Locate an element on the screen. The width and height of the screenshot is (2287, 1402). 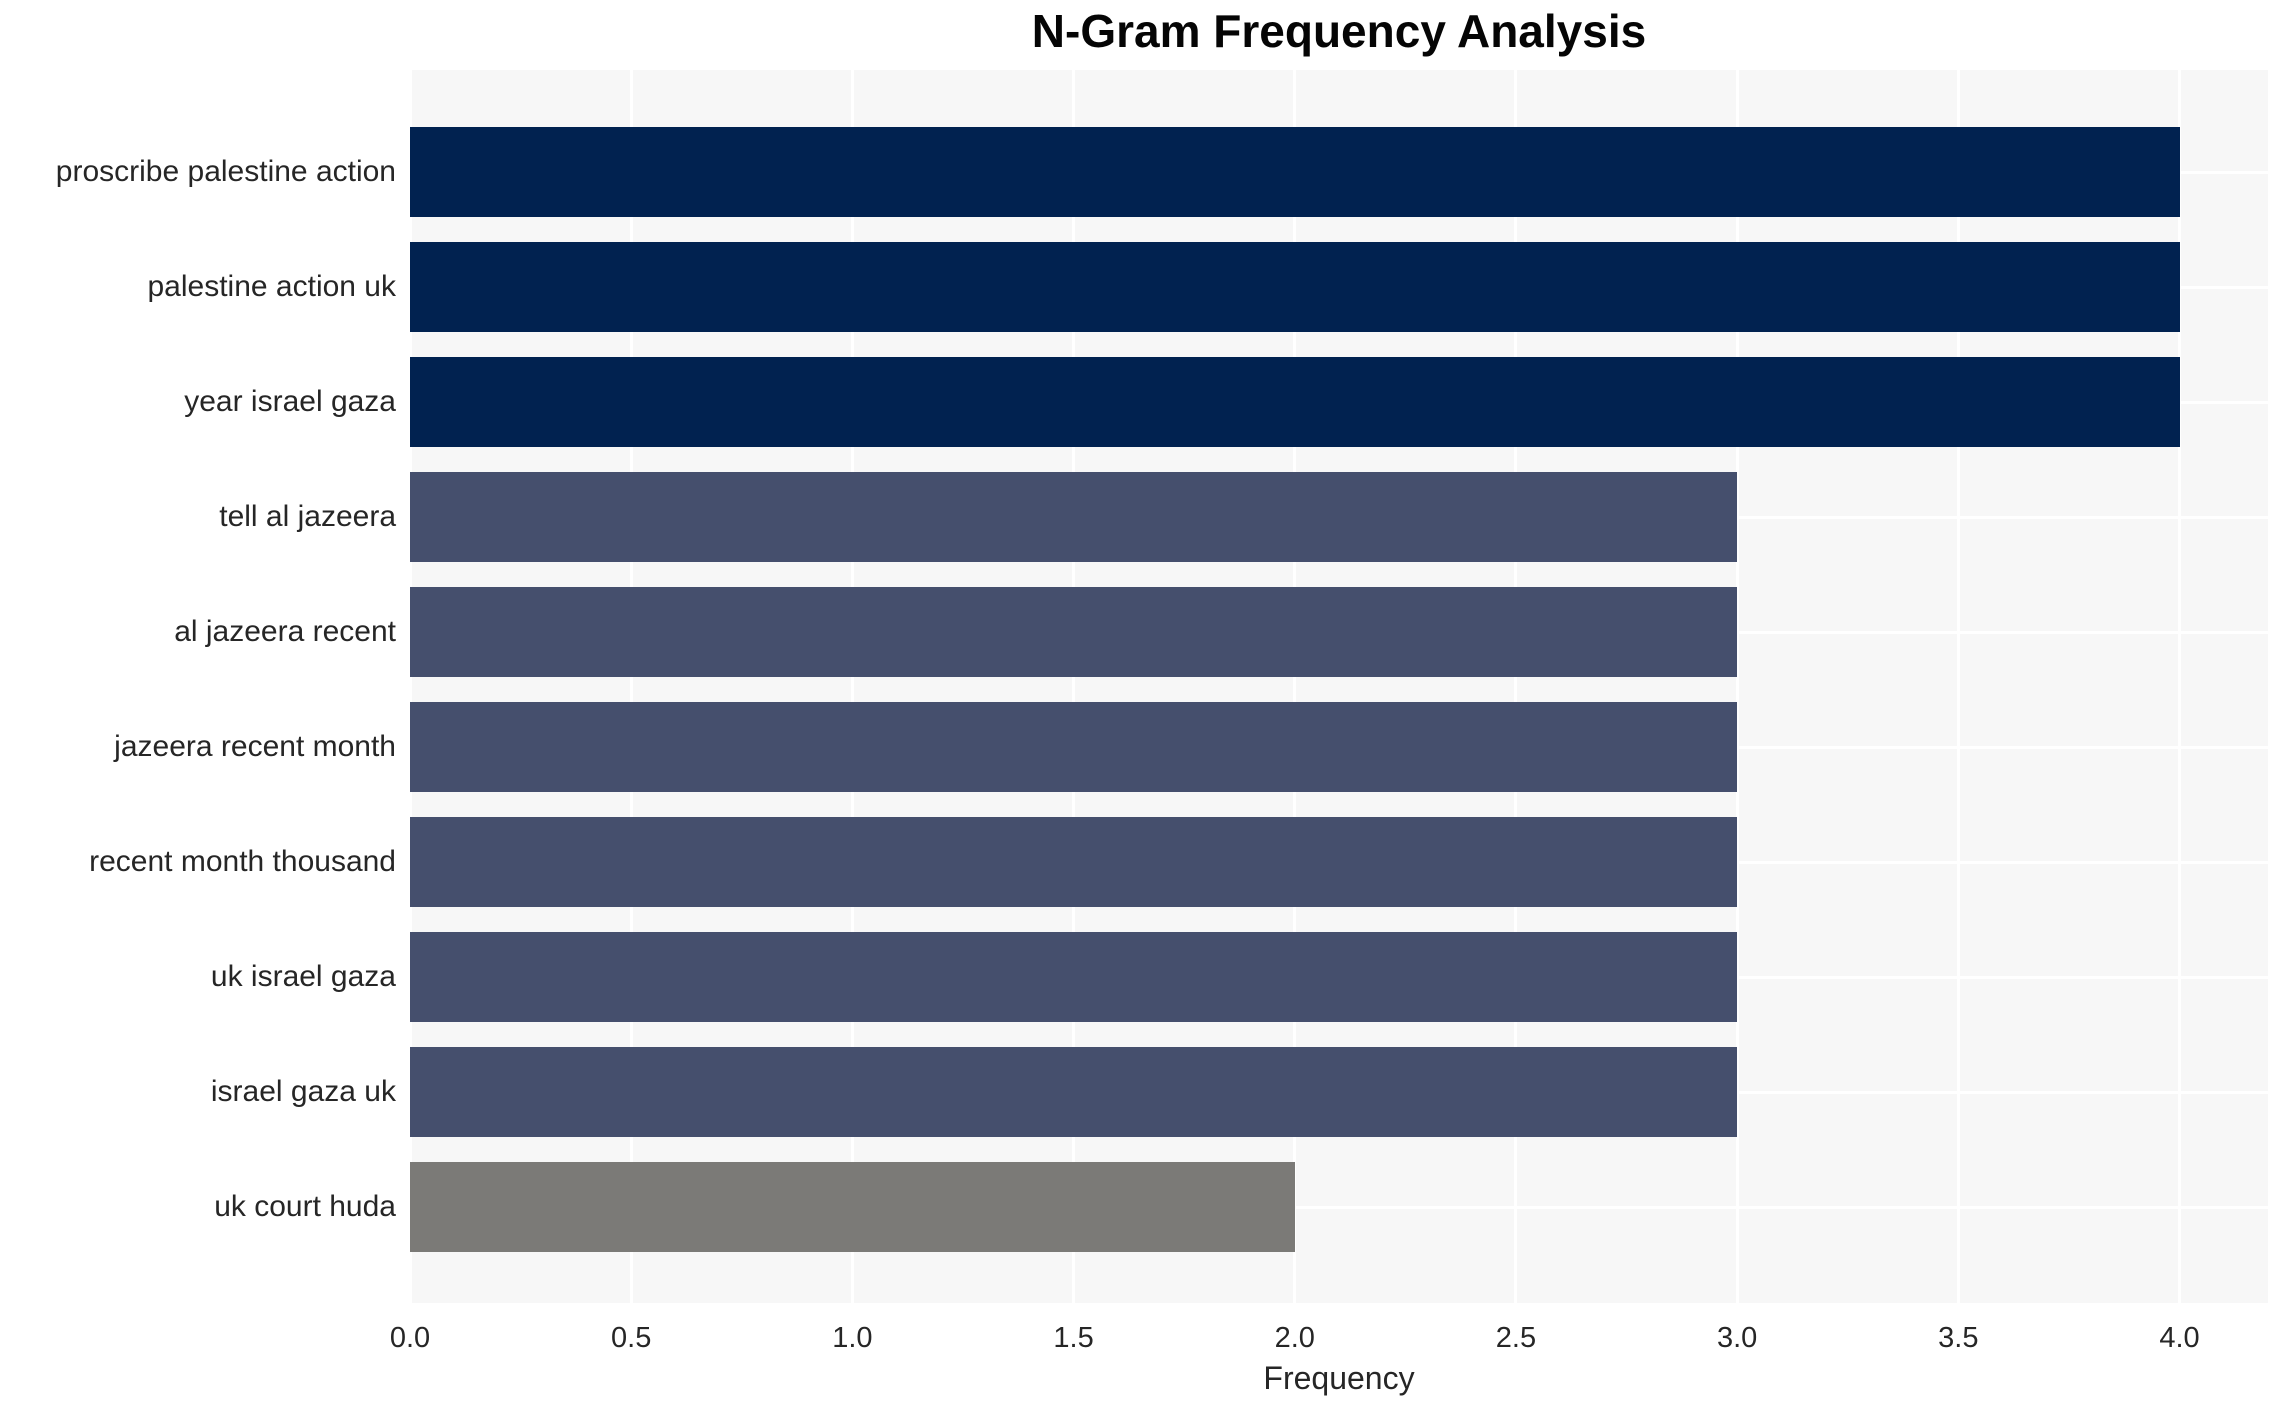
y-axis-label: uk israel gaza is located at coordinates (303, 976).